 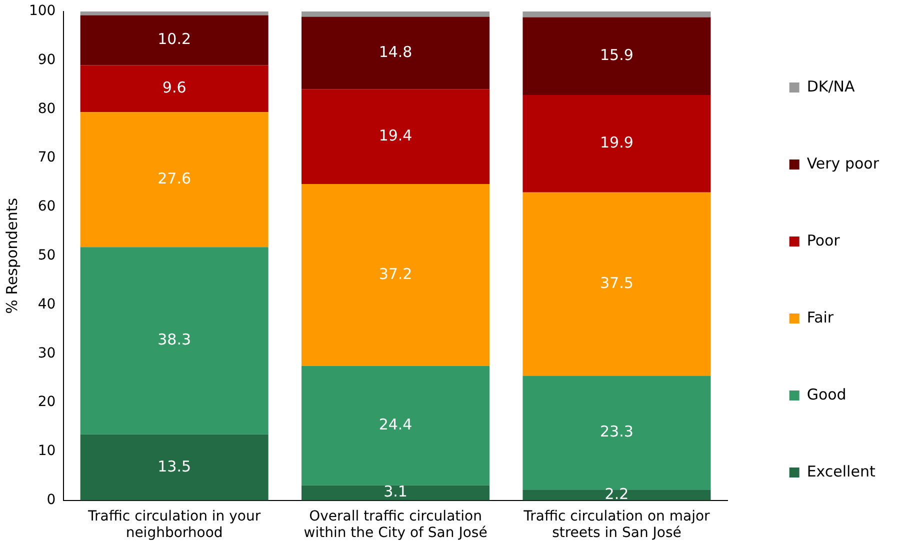 I want to click on data-label: 9.6, so click(x=174, y=87).